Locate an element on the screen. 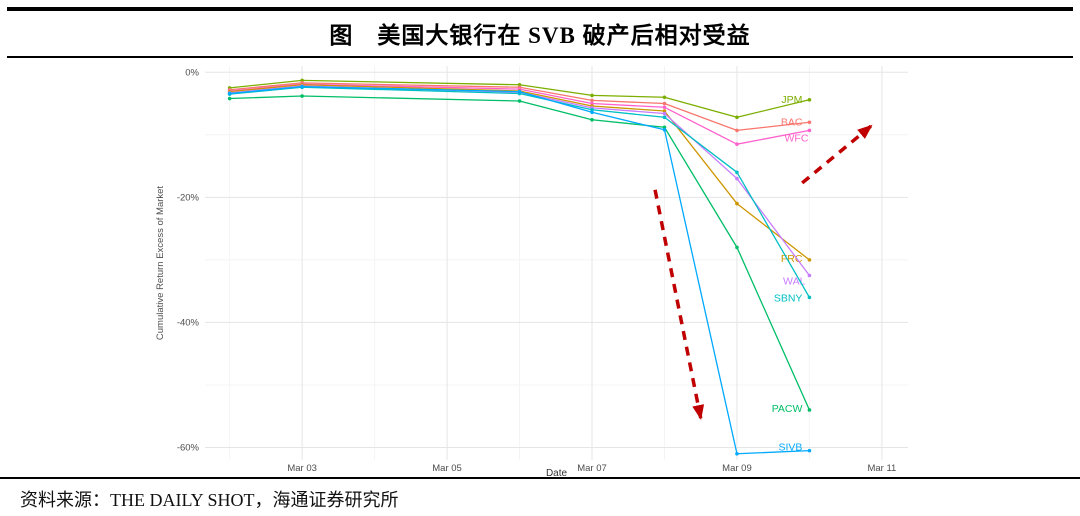  series-label-wal: WAL is located at coordinates (794, 282).